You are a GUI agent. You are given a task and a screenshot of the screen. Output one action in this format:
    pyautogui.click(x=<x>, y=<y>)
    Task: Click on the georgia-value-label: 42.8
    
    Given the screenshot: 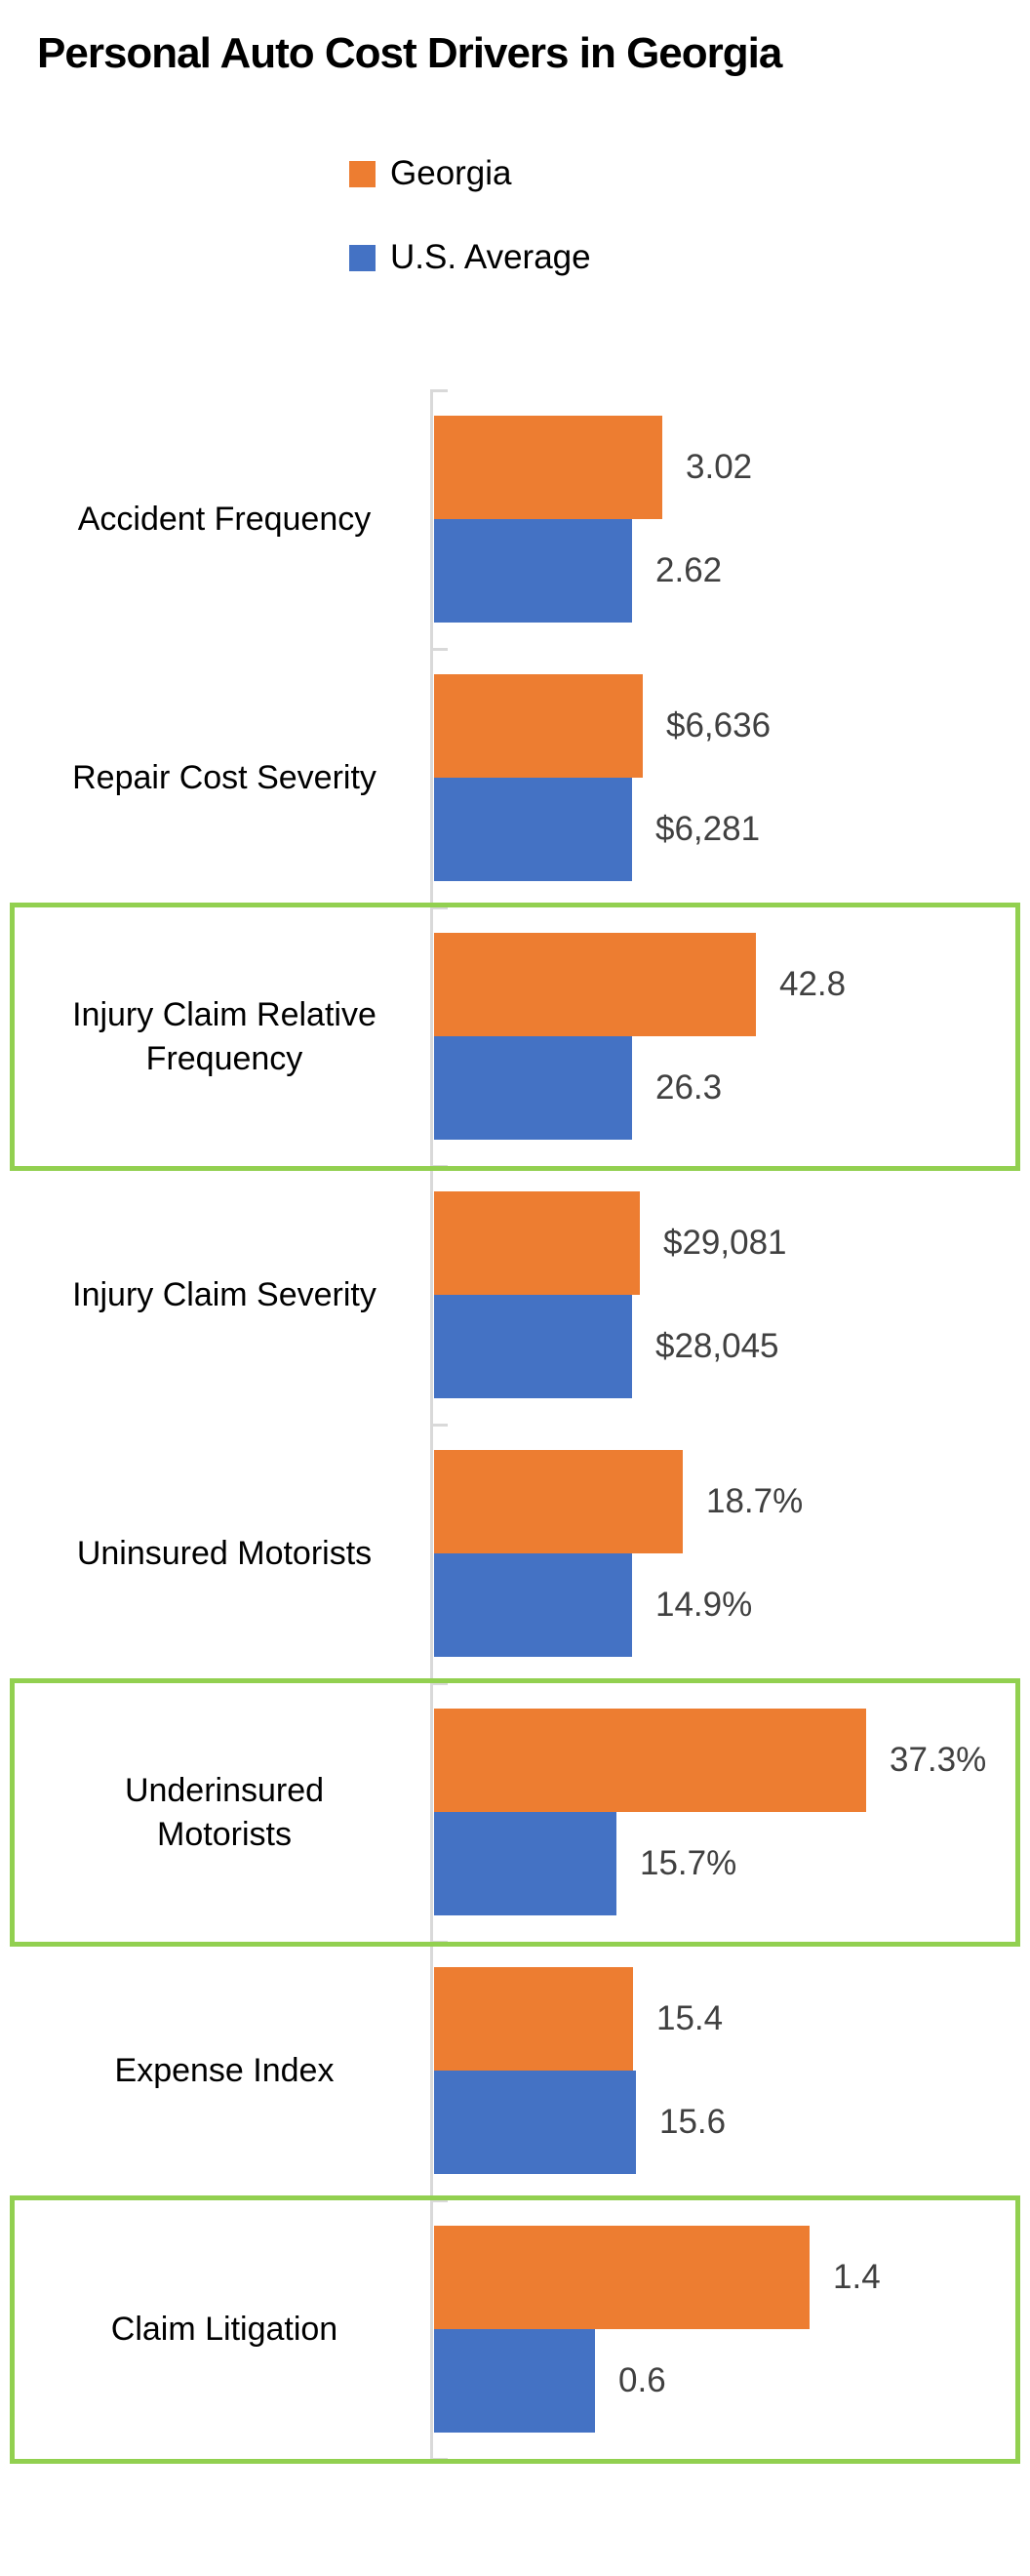 What is the action you would take?
    pyautogui.click(x=813, y=984)
    